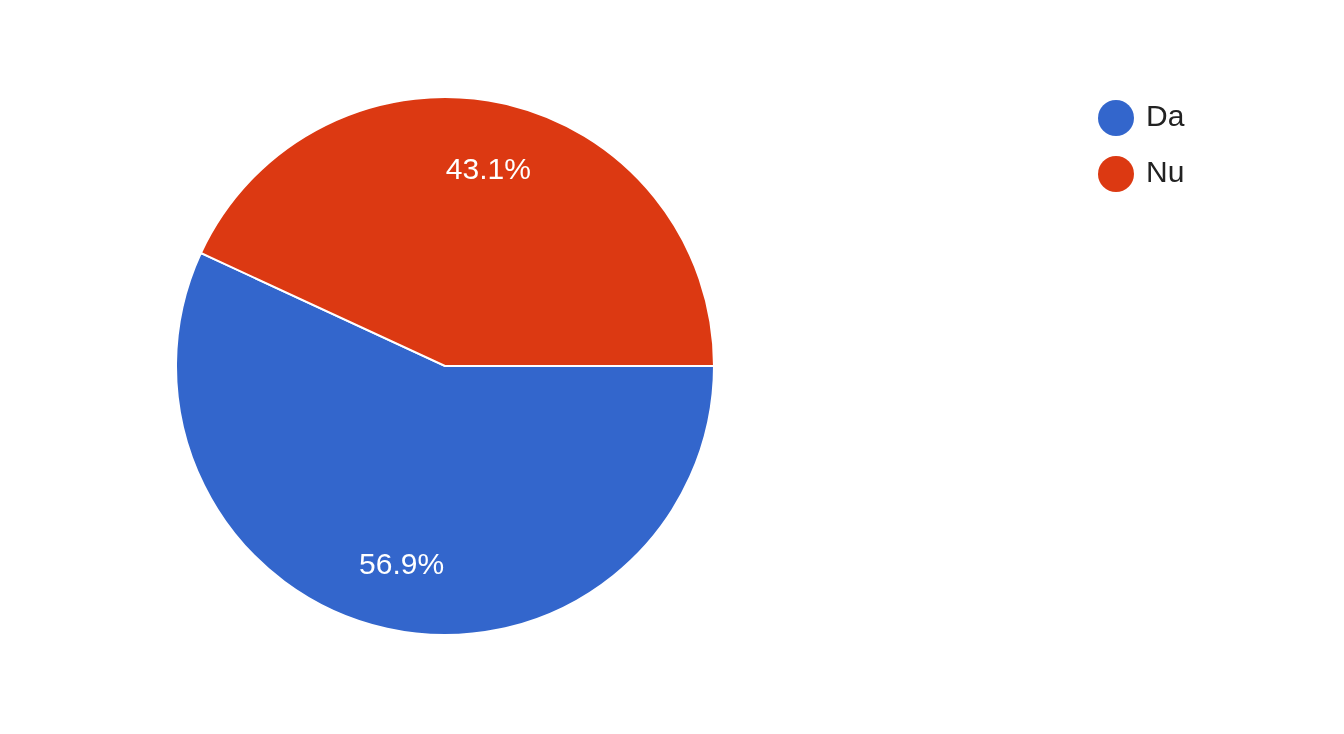  I want to click on data-label: 43.1%, so click(488, 169).